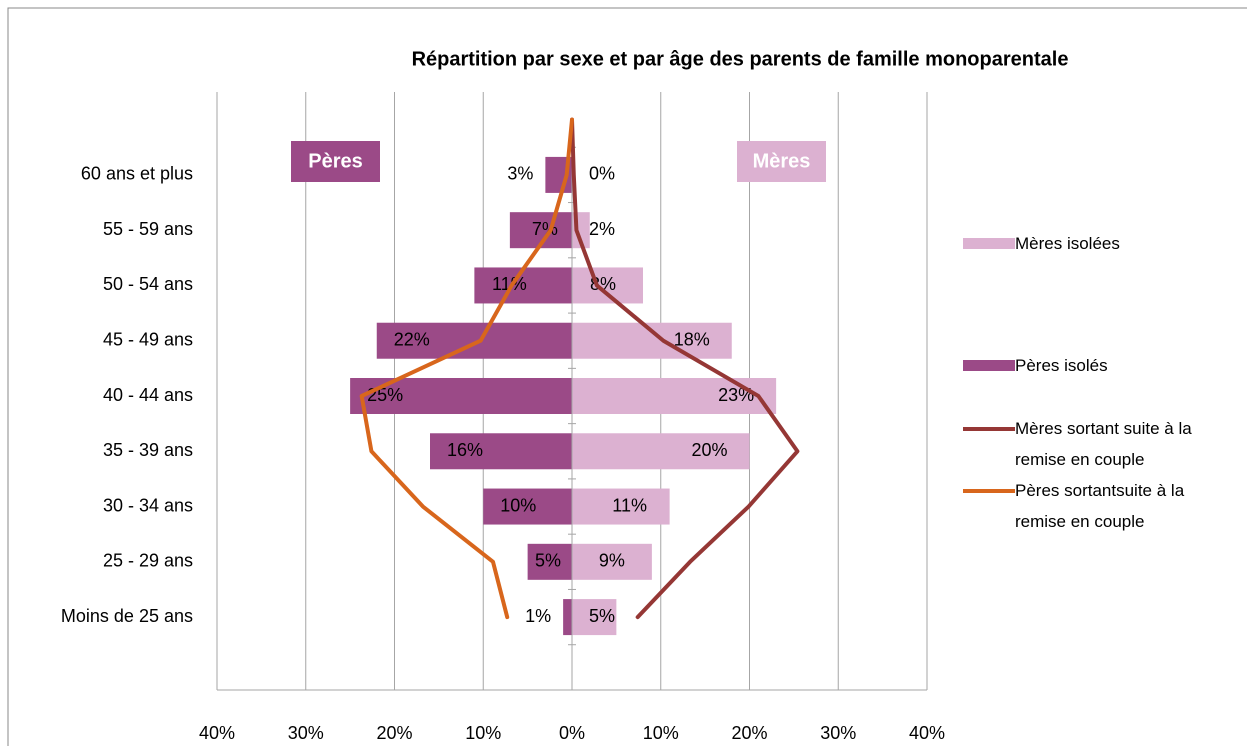 The height and width of the screenshot is (746, 1247). Describe the element at coordinates (1061, 365) in the screenshot. I see `legend-label: Pères isolés` at that location.